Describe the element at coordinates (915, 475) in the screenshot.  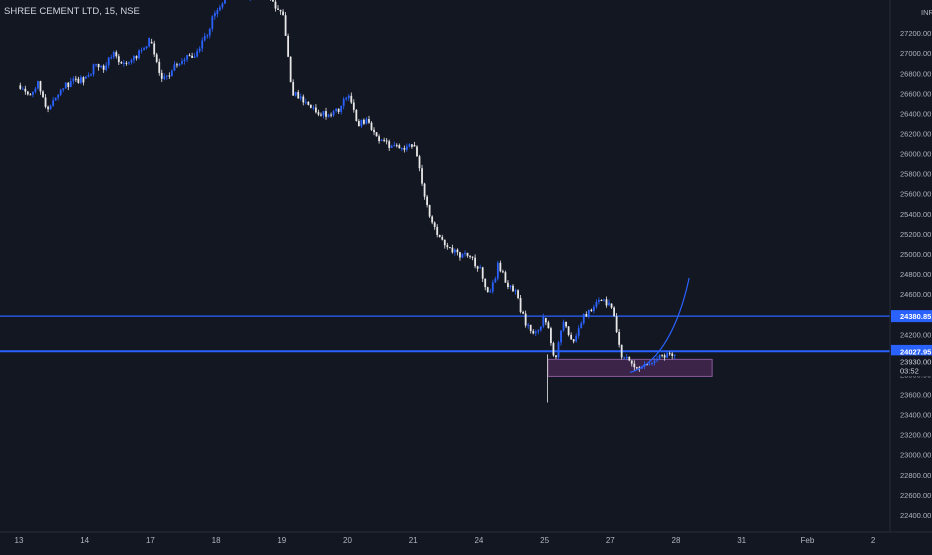
I see `y-tick-label: 22800.00` at that location.